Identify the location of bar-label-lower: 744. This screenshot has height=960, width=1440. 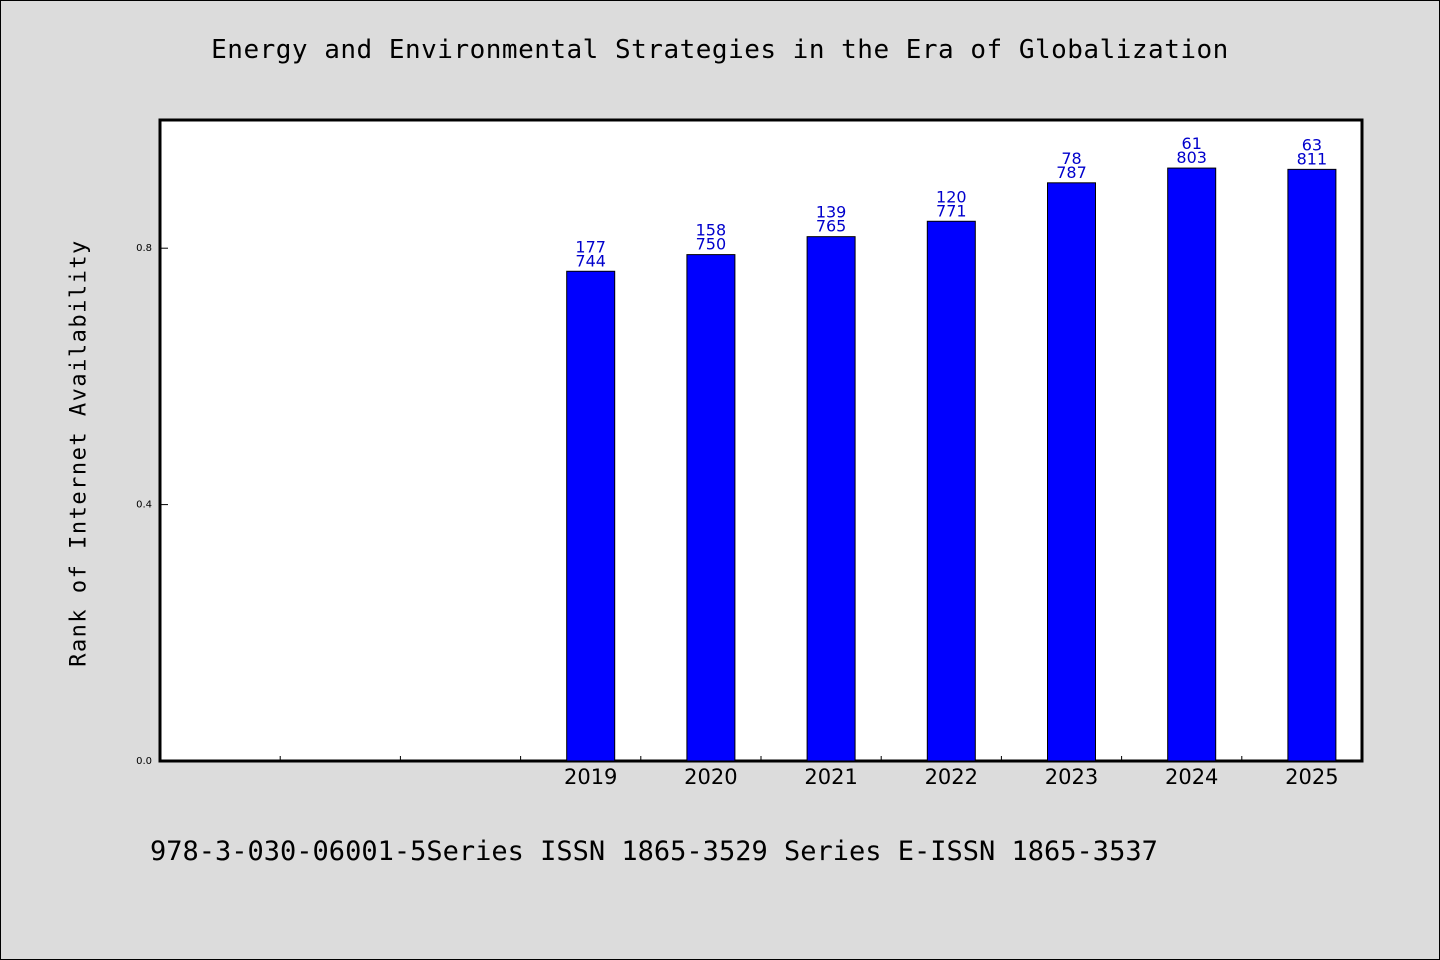
(590, 260).